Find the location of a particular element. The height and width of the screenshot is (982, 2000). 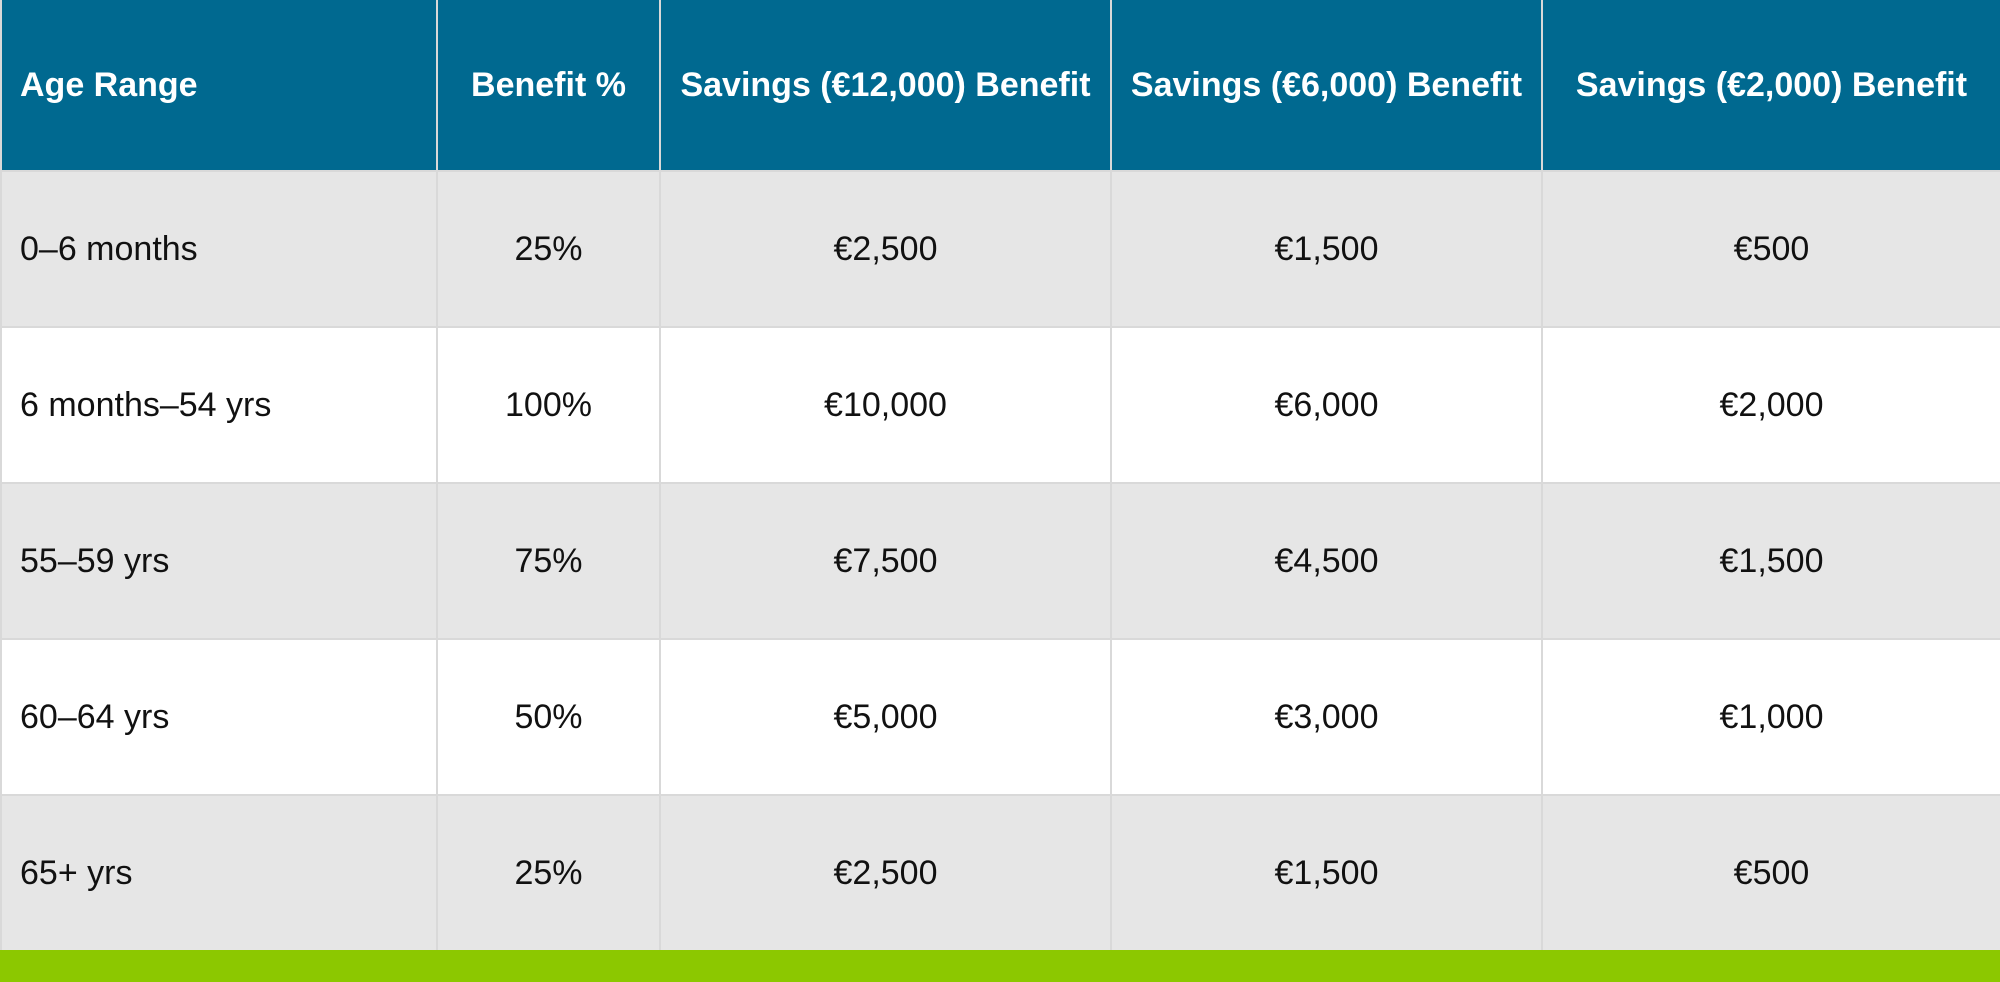

table-cell: 0–6 months is located at coordinates (219, 249).